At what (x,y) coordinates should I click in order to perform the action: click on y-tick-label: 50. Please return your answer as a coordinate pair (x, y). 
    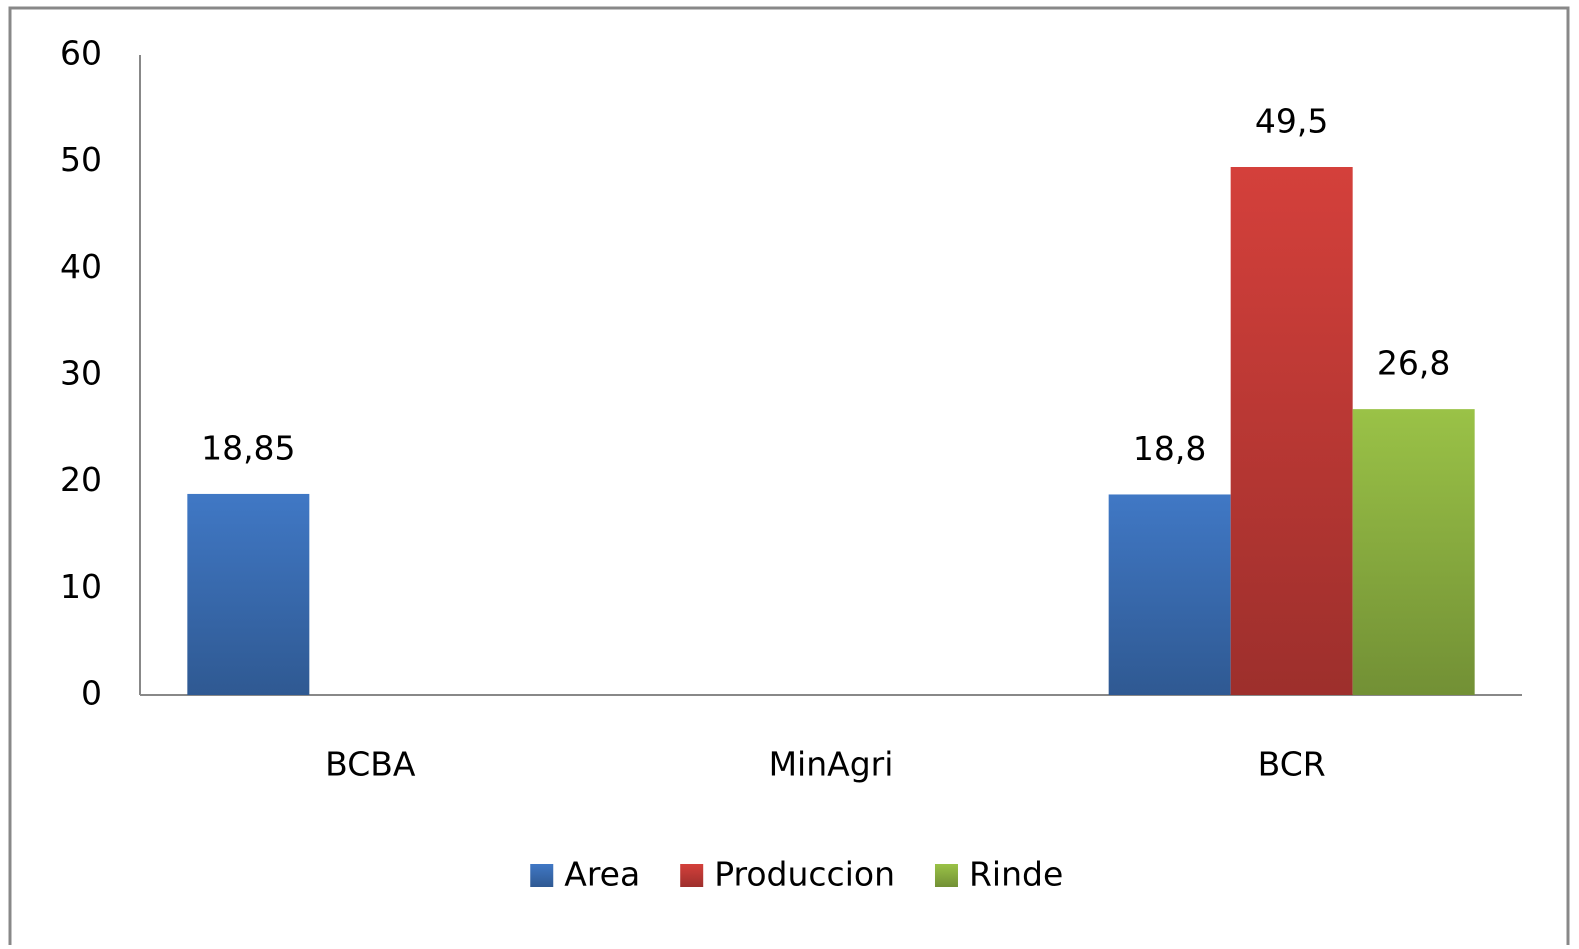
    Looking at the image, I should click on (81, 159).